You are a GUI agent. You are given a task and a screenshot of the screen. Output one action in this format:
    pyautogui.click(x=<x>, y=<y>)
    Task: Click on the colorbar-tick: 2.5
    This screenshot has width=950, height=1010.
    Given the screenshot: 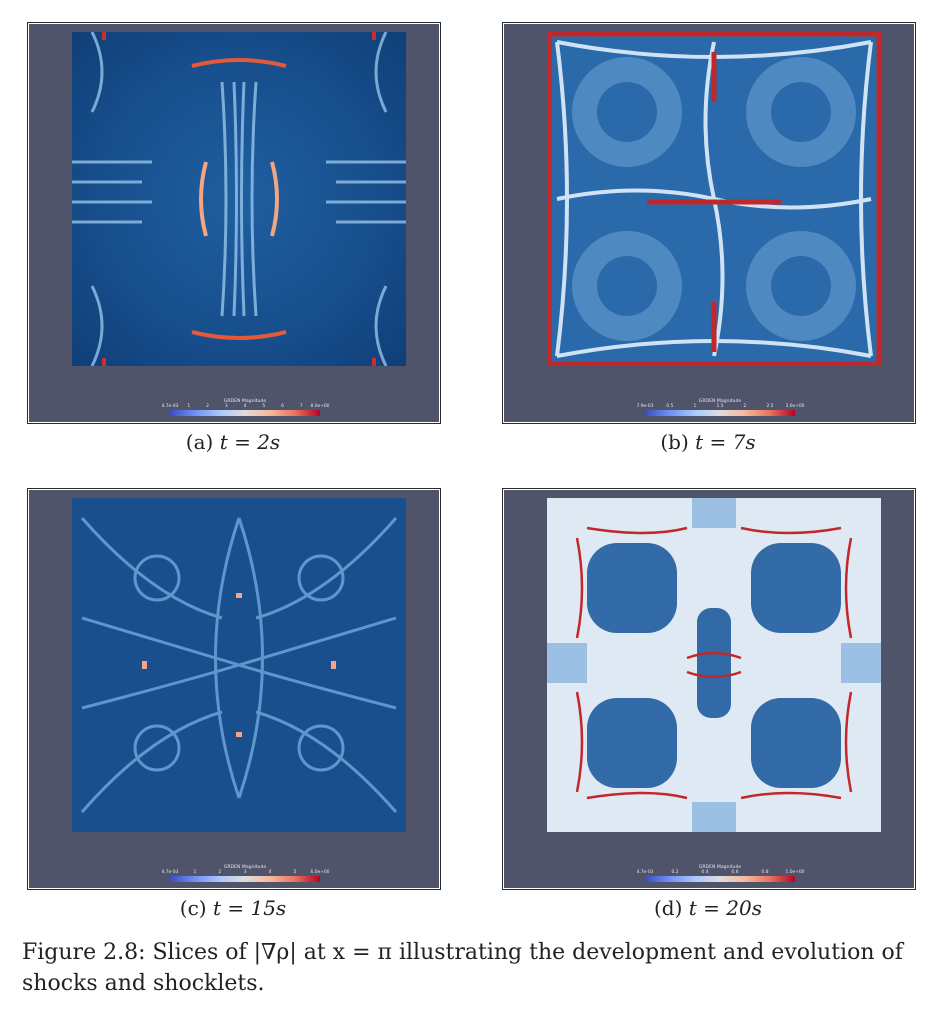 What is the action you would take?
    pyautogui.click(x=770, y=406)
    